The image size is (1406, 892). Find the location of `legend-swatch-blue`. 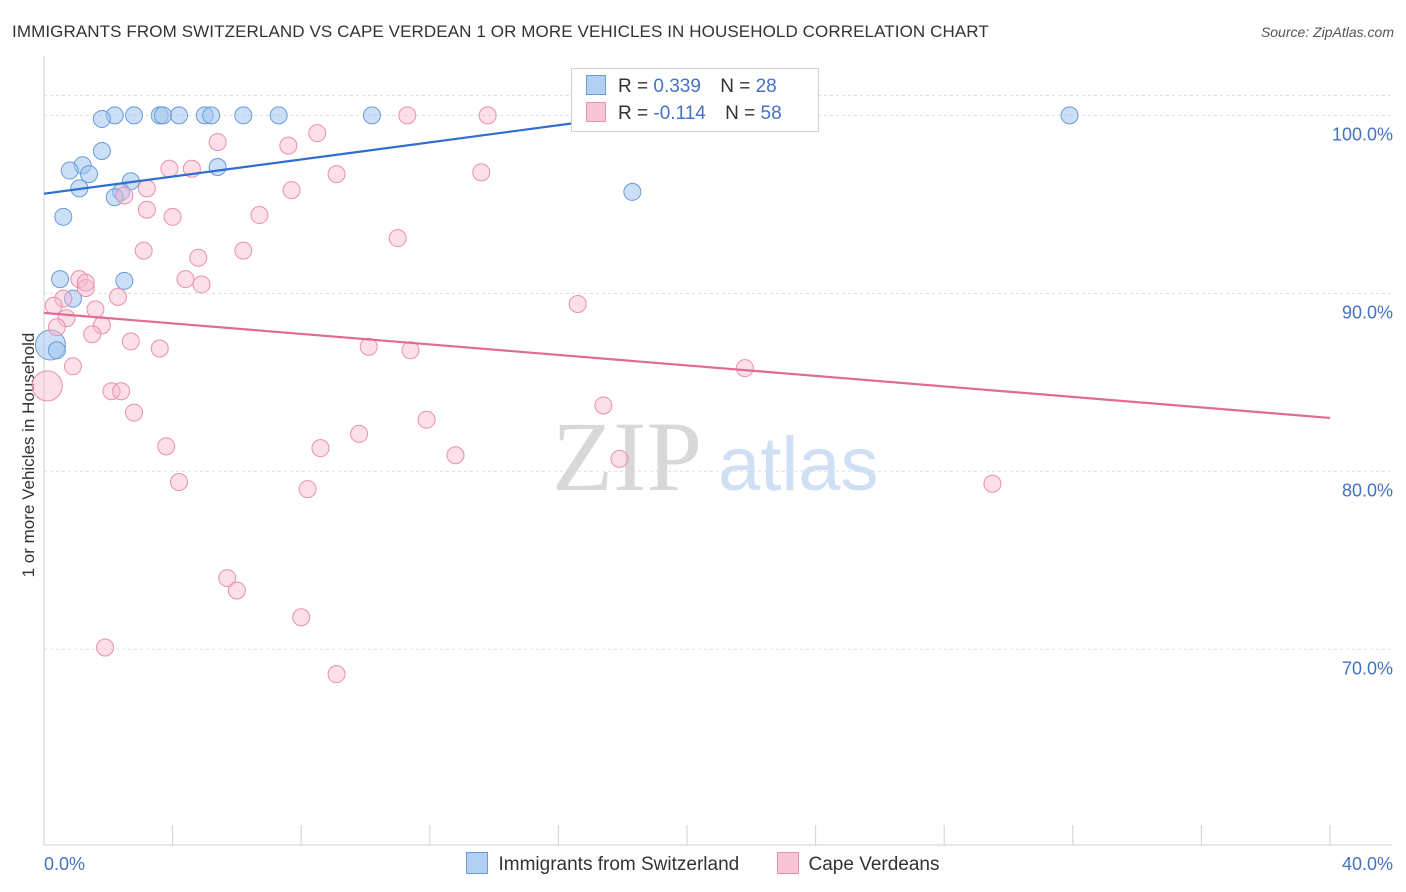

legend-swatch-blue is located at coordinates (596, 85).